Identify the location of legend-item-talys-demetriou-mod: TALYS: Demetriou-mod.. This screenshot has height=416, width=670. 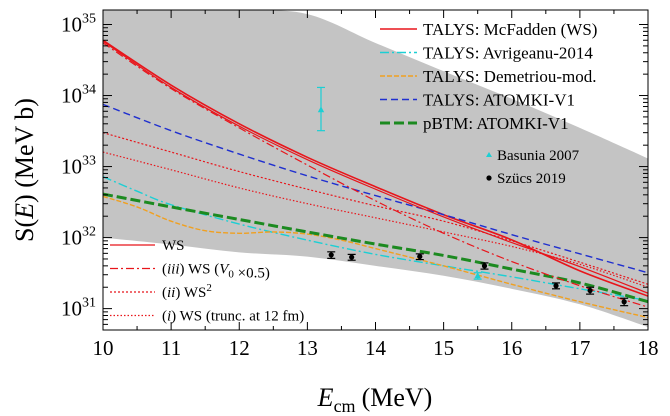
(488, 76).